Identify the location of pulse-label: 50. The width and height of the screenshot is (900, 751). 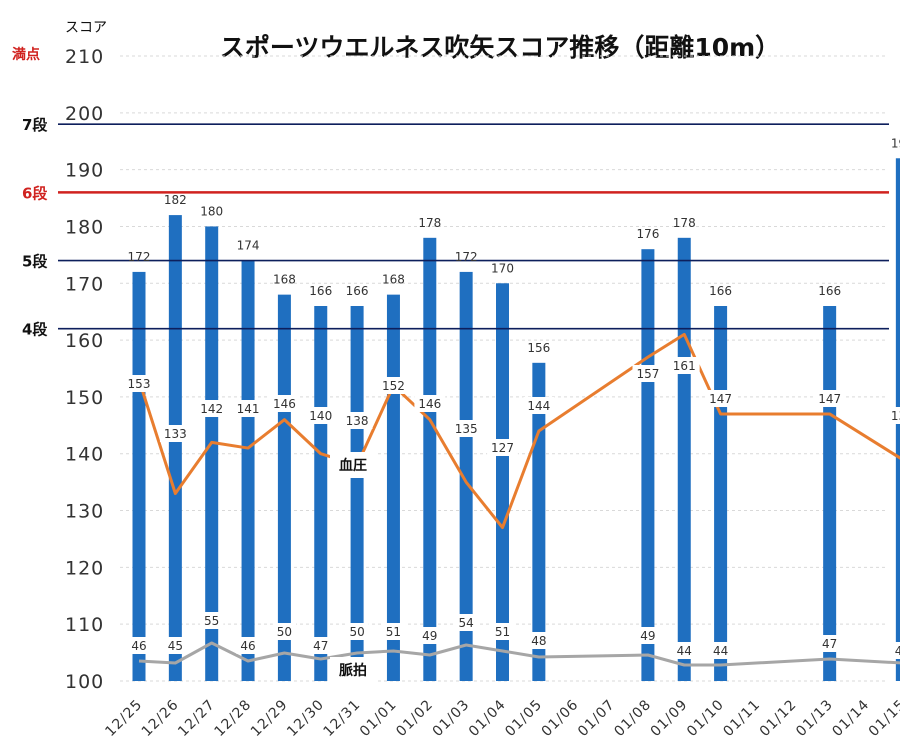
(284, 631).